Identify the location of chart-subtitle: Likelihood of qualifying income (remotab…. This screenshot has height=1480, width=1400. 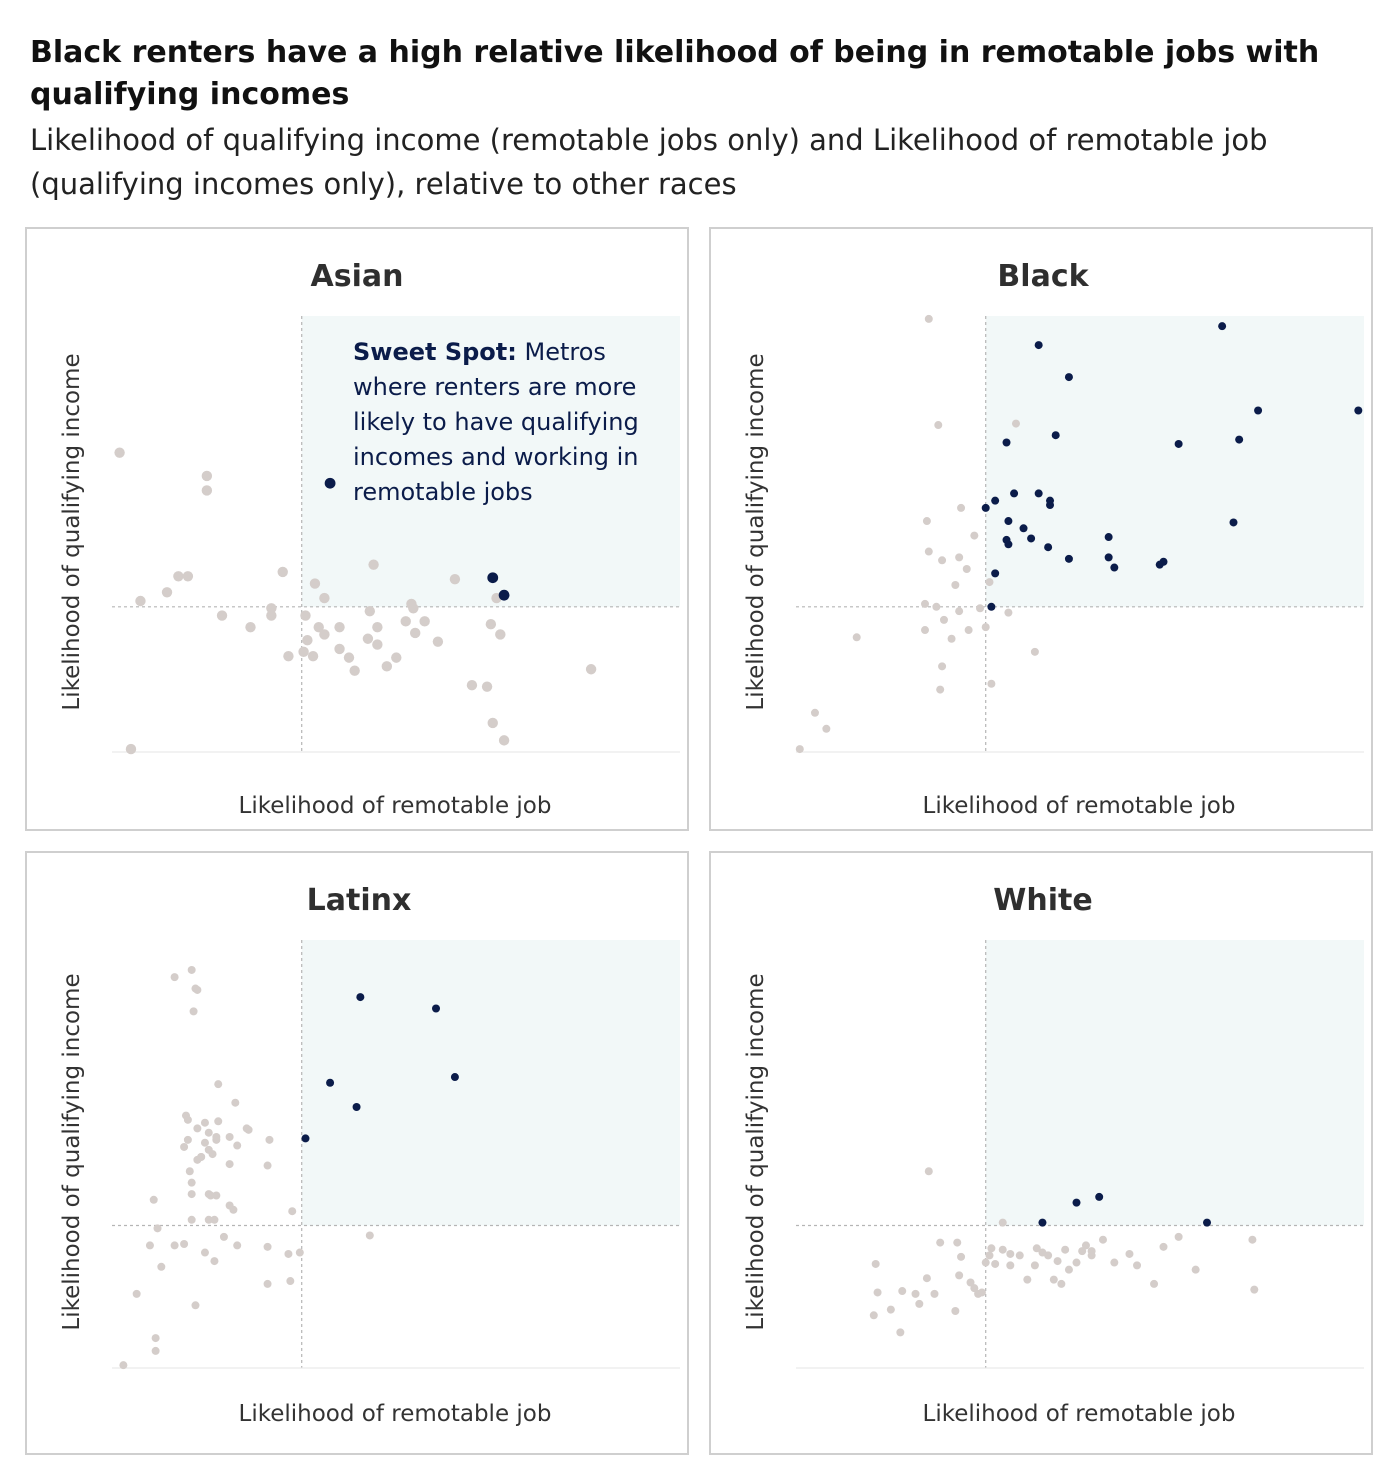
(649, 162).